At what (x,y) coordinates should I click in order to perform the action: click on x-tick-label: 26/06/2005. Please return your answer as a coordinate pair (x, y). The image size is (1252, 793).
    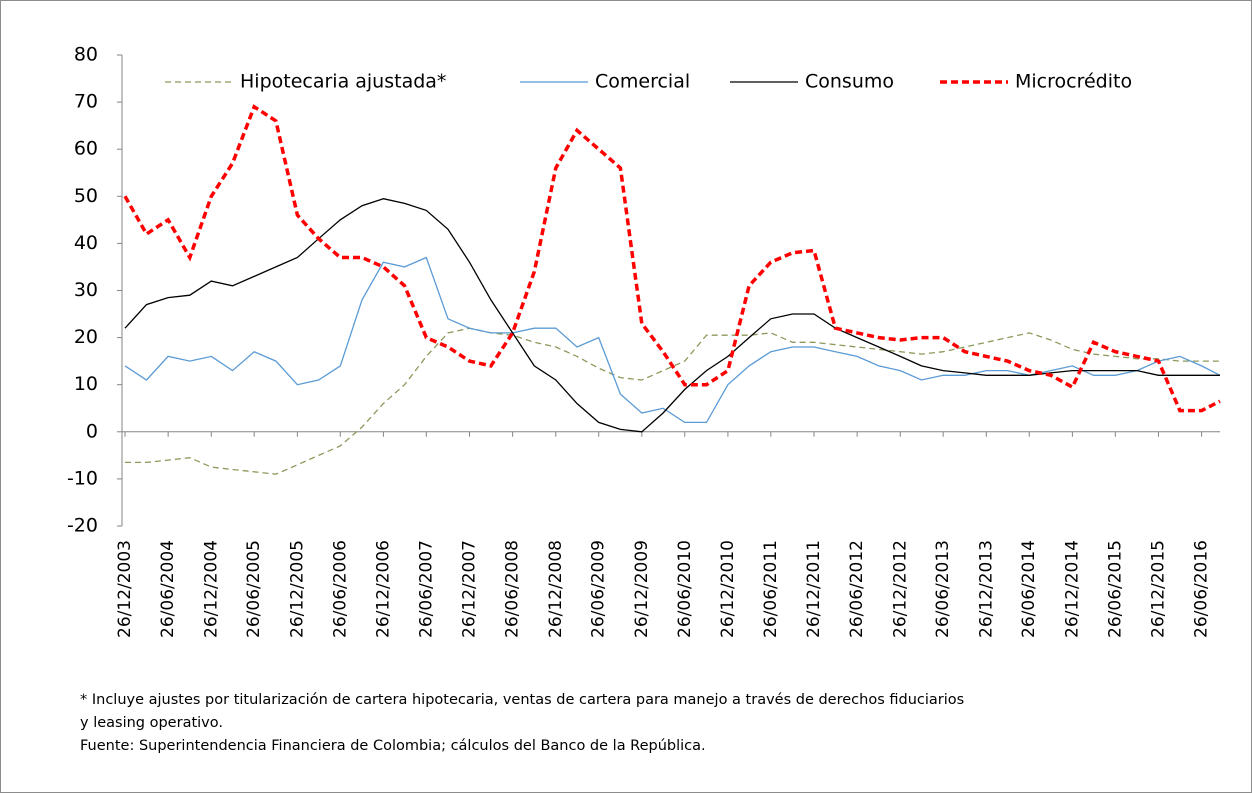
    Looking at the image, I should click on (254, 589).